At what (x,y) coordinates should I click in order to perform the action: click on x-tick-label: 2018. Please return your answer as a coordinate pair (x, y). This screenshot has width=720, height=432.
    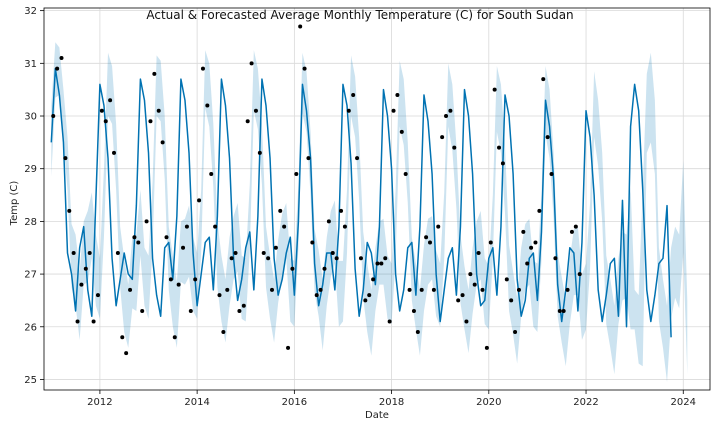
    Looking at the image, I should click on (391, 402).